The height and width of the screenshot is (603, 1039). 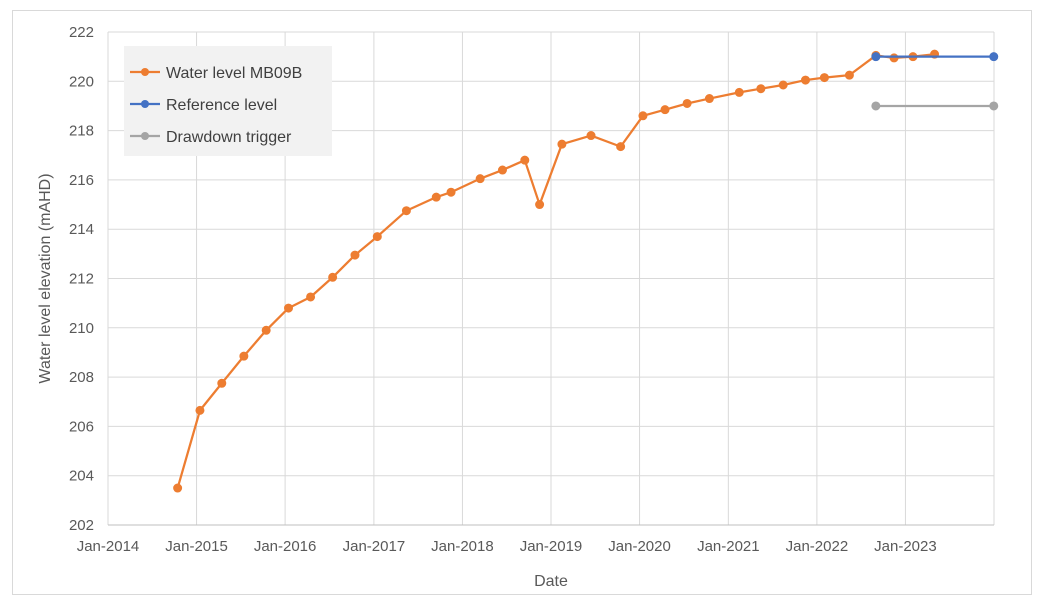 I want to click on y-tick-label: 202, so click(x=81, y=525).